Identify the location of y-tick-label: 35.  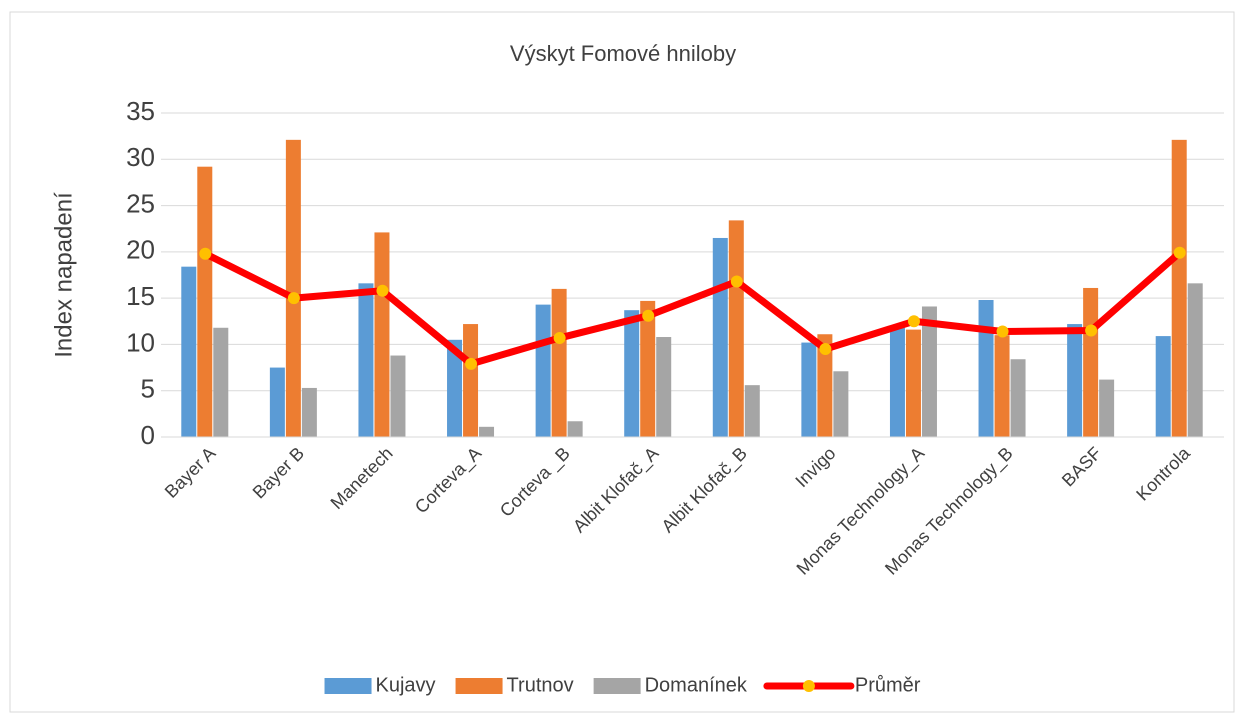
(140, 111).